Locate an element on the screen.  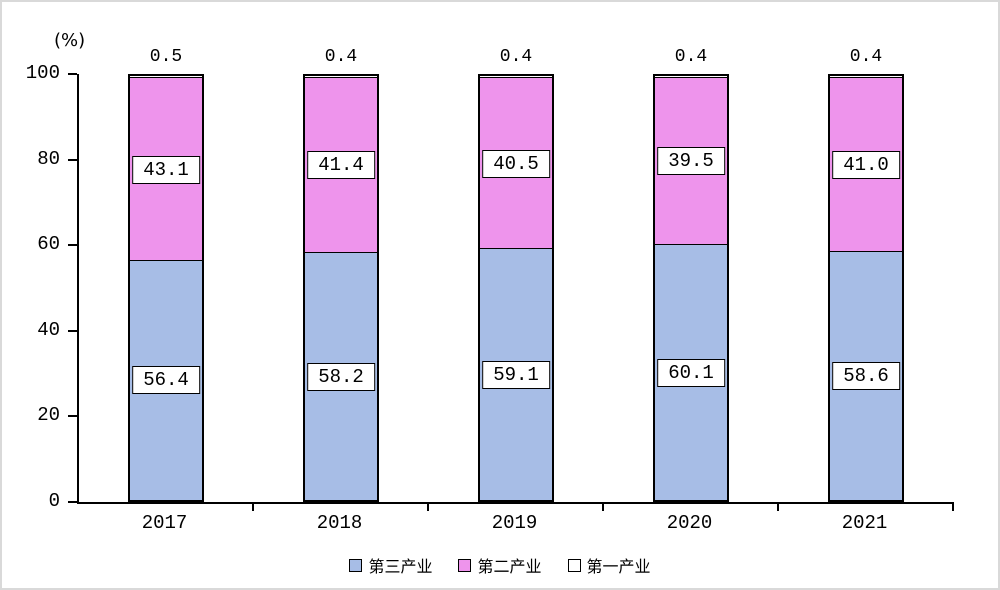
segment-value-label: 39.5 is located at coordinates (691, 161).